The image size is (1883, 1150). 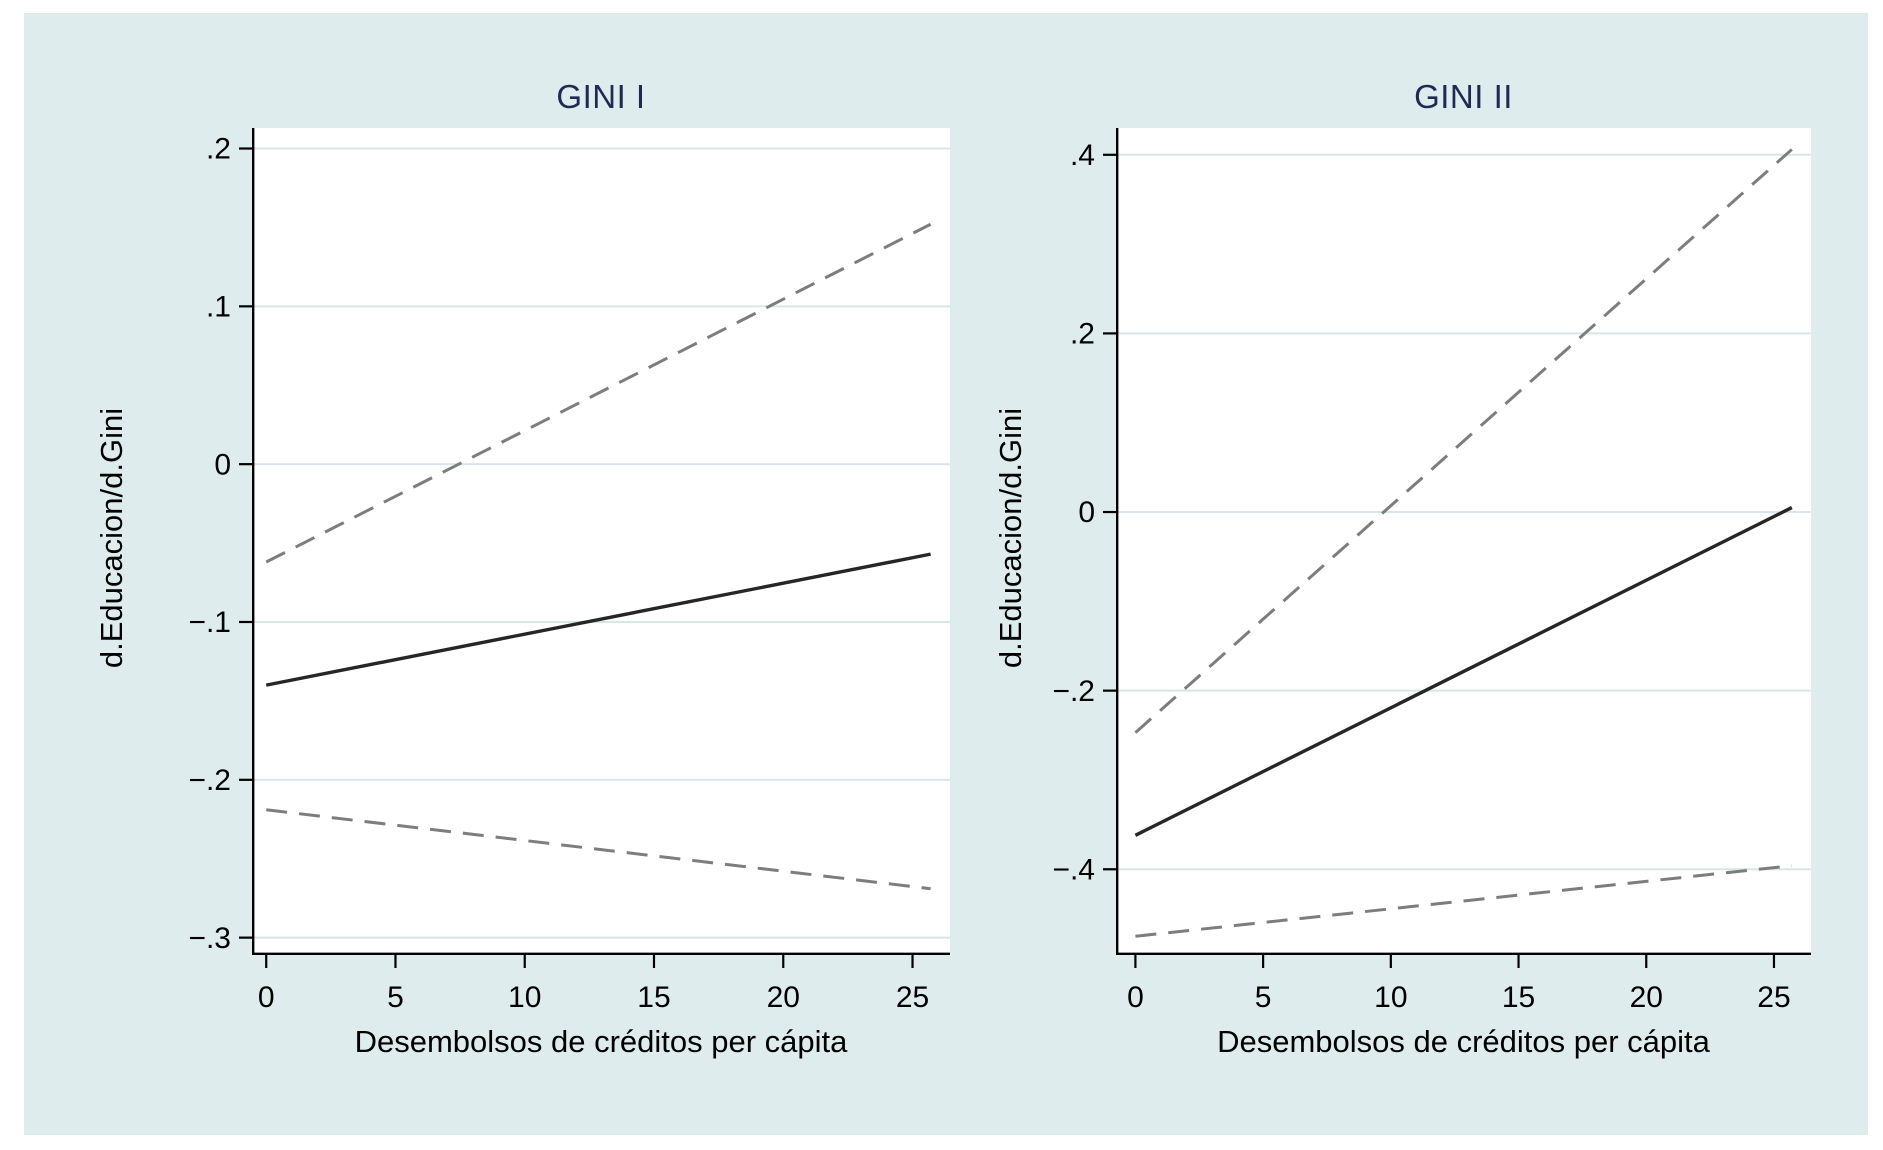 I want to click on y-tick-label-0: −.1, so click(x=209, y=622).